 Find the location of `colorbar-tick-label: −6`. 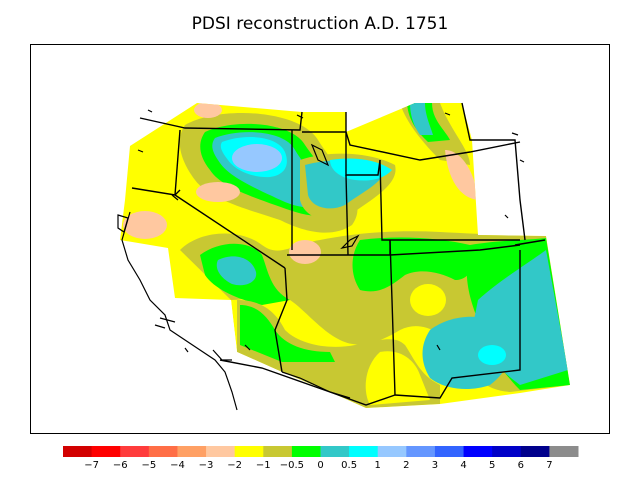

colorbar-tick-label: −6 is located at coordinates (120, 465).